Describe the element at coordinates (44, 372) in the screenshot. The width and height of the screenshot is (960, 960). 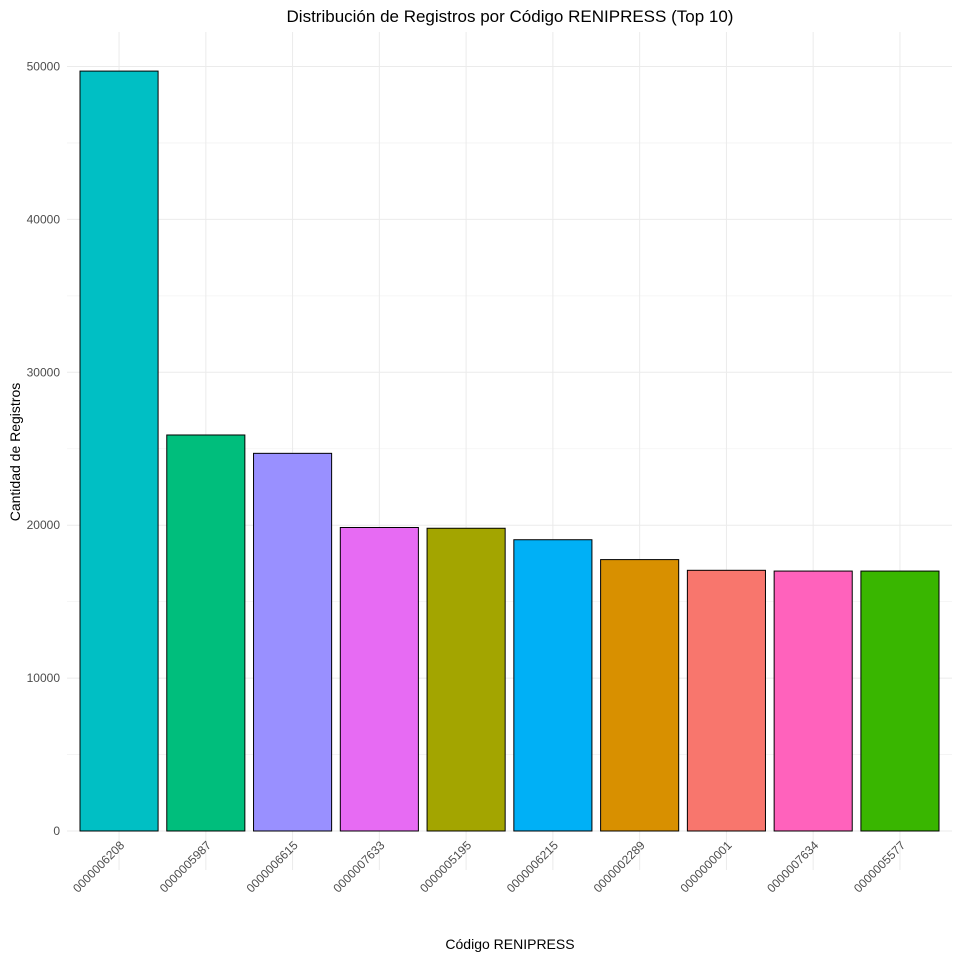
I see `y-tick-label: 30000` at that location.